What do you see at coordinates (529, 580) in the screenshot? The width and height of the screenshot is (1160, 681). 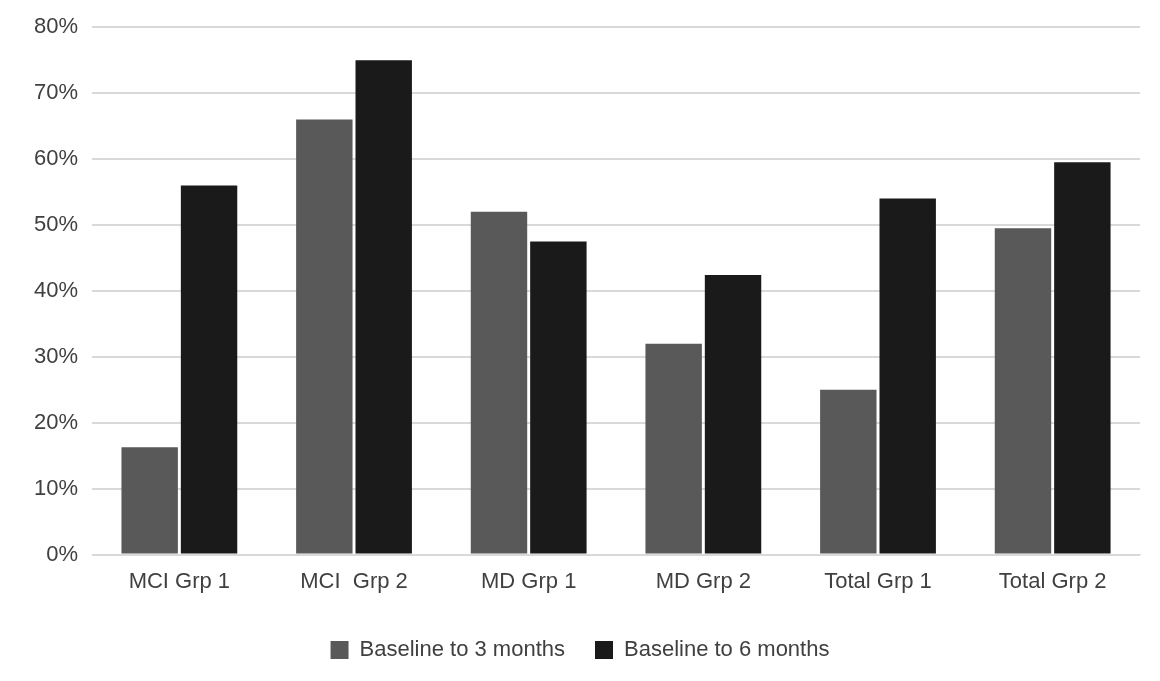 I see `x-tick-label: MD Grp 1` at bounding box center [529, 580].